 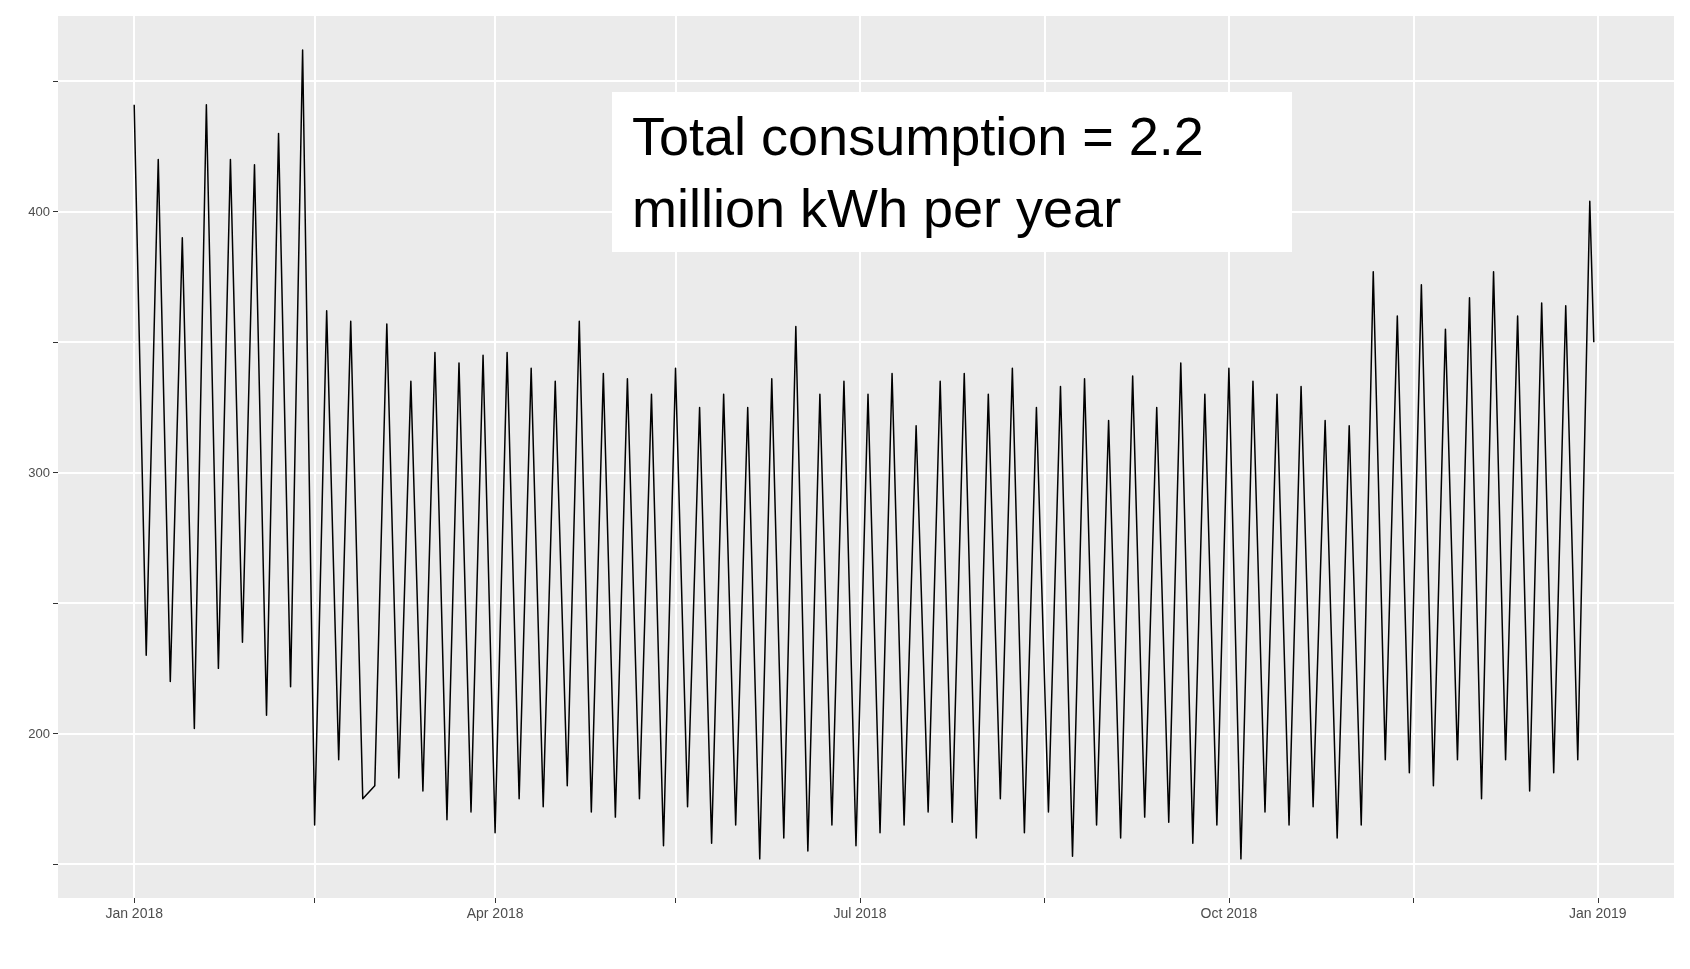 I want to click on y-tick-label: 400, so click(x=39, y=212).